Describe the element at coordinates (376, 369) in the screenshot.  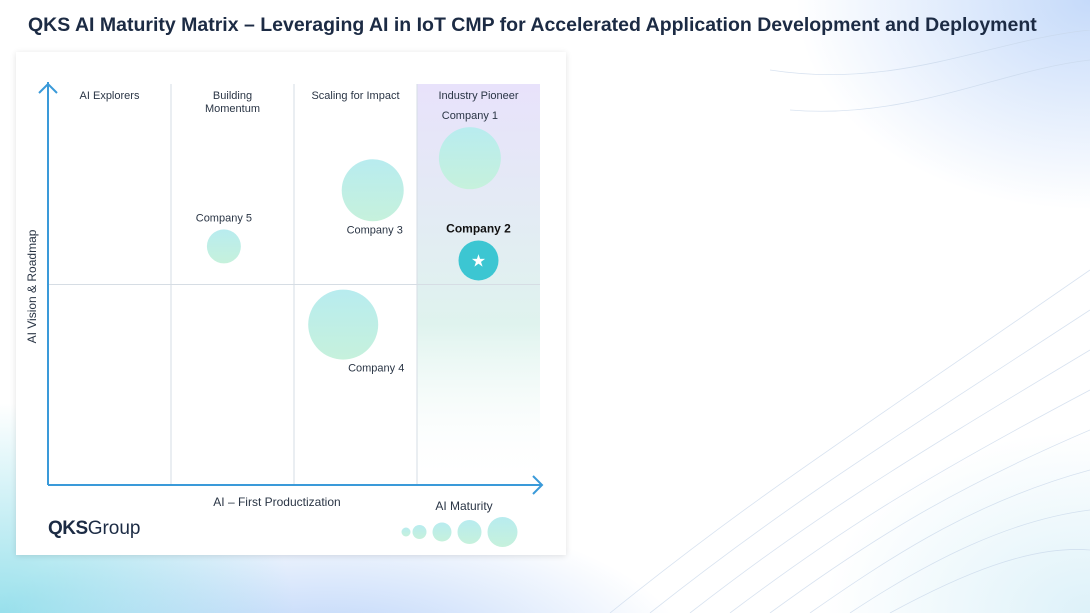
I see `data-point-label: Company 4` at that location.